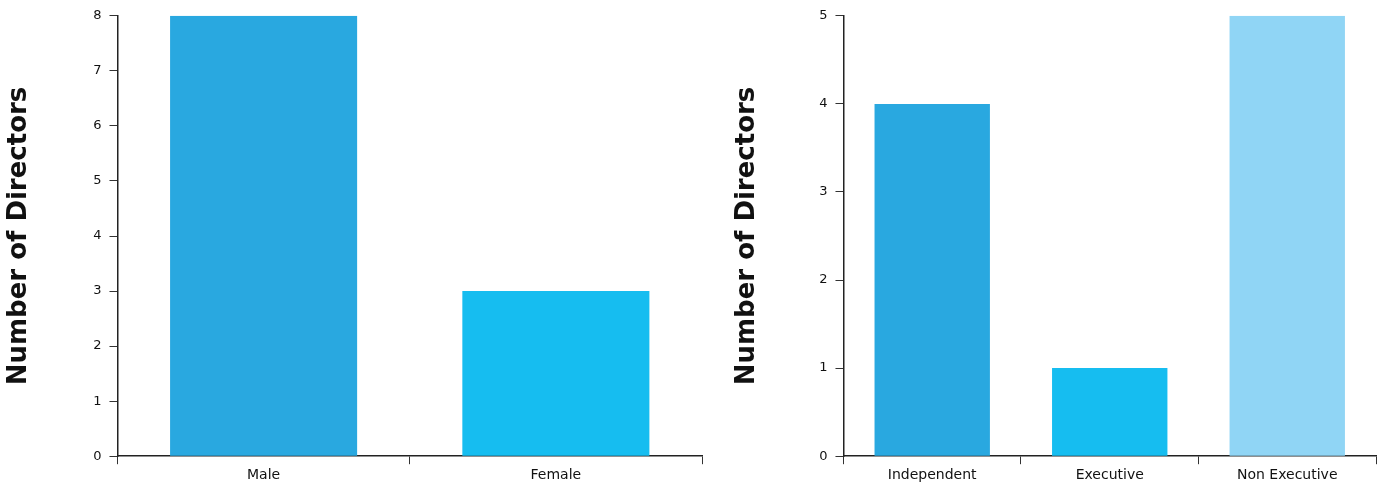 The width and height of the screenshot is (1400, 487). What do you see at coordinates (1109, 474) in the screenshot?
I see `x-tick-label: Executive` at bounding box center [1109, 474].